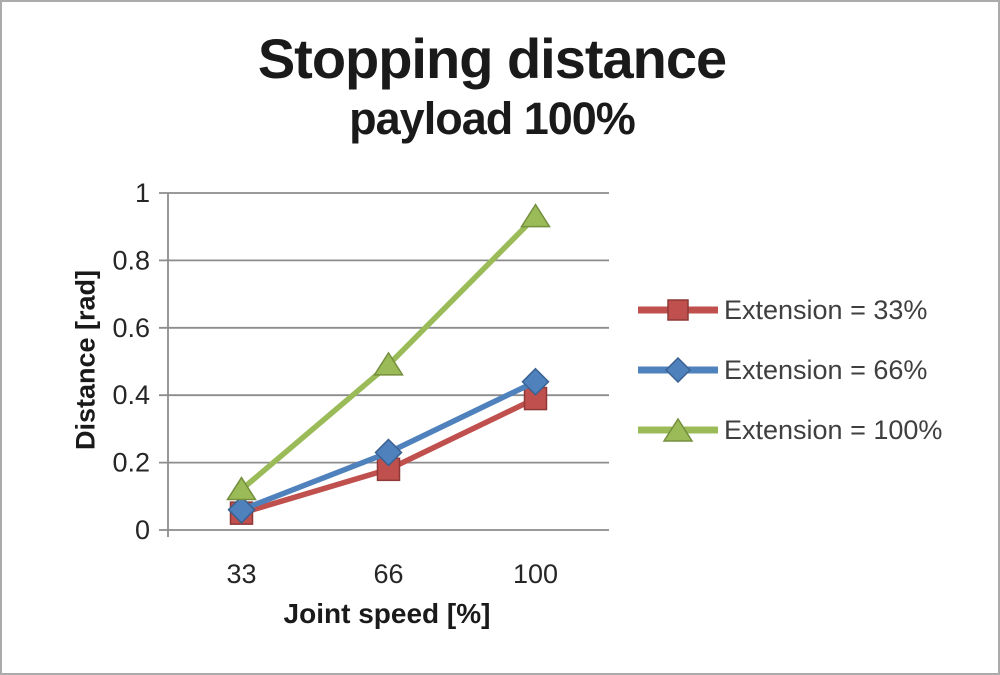 The width and height of the screenshot is (1000, 675). Describe the element at coordinates (131, 260) in the screenshot. I see `y-tick-label: 0.8` at that location.